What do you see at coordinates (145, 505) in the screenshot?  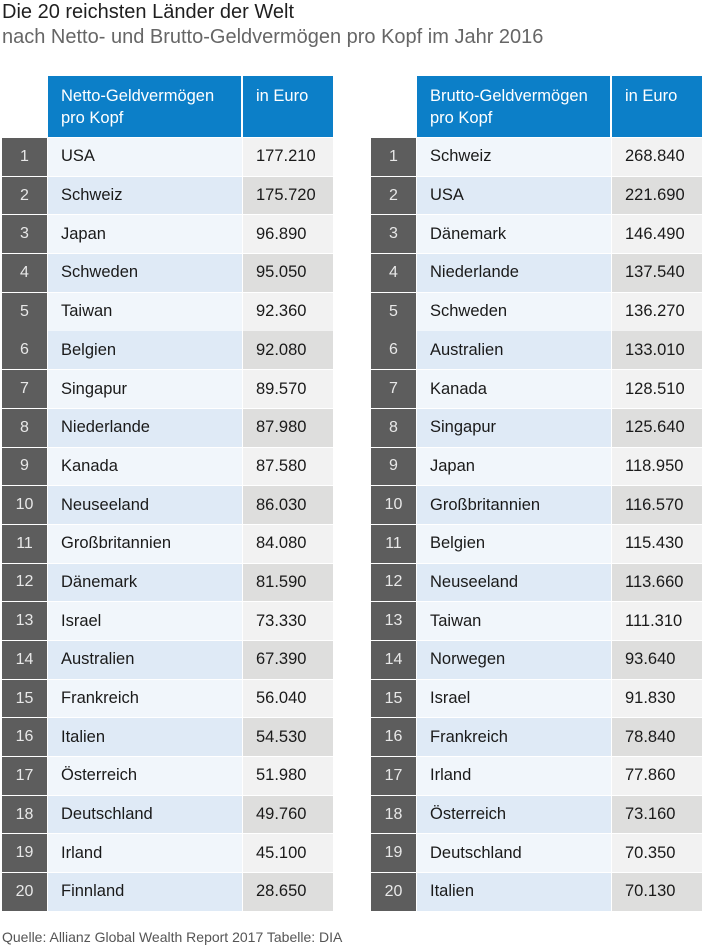 I see `country-cell: Neuseeland` at bounding box center [145, 505].